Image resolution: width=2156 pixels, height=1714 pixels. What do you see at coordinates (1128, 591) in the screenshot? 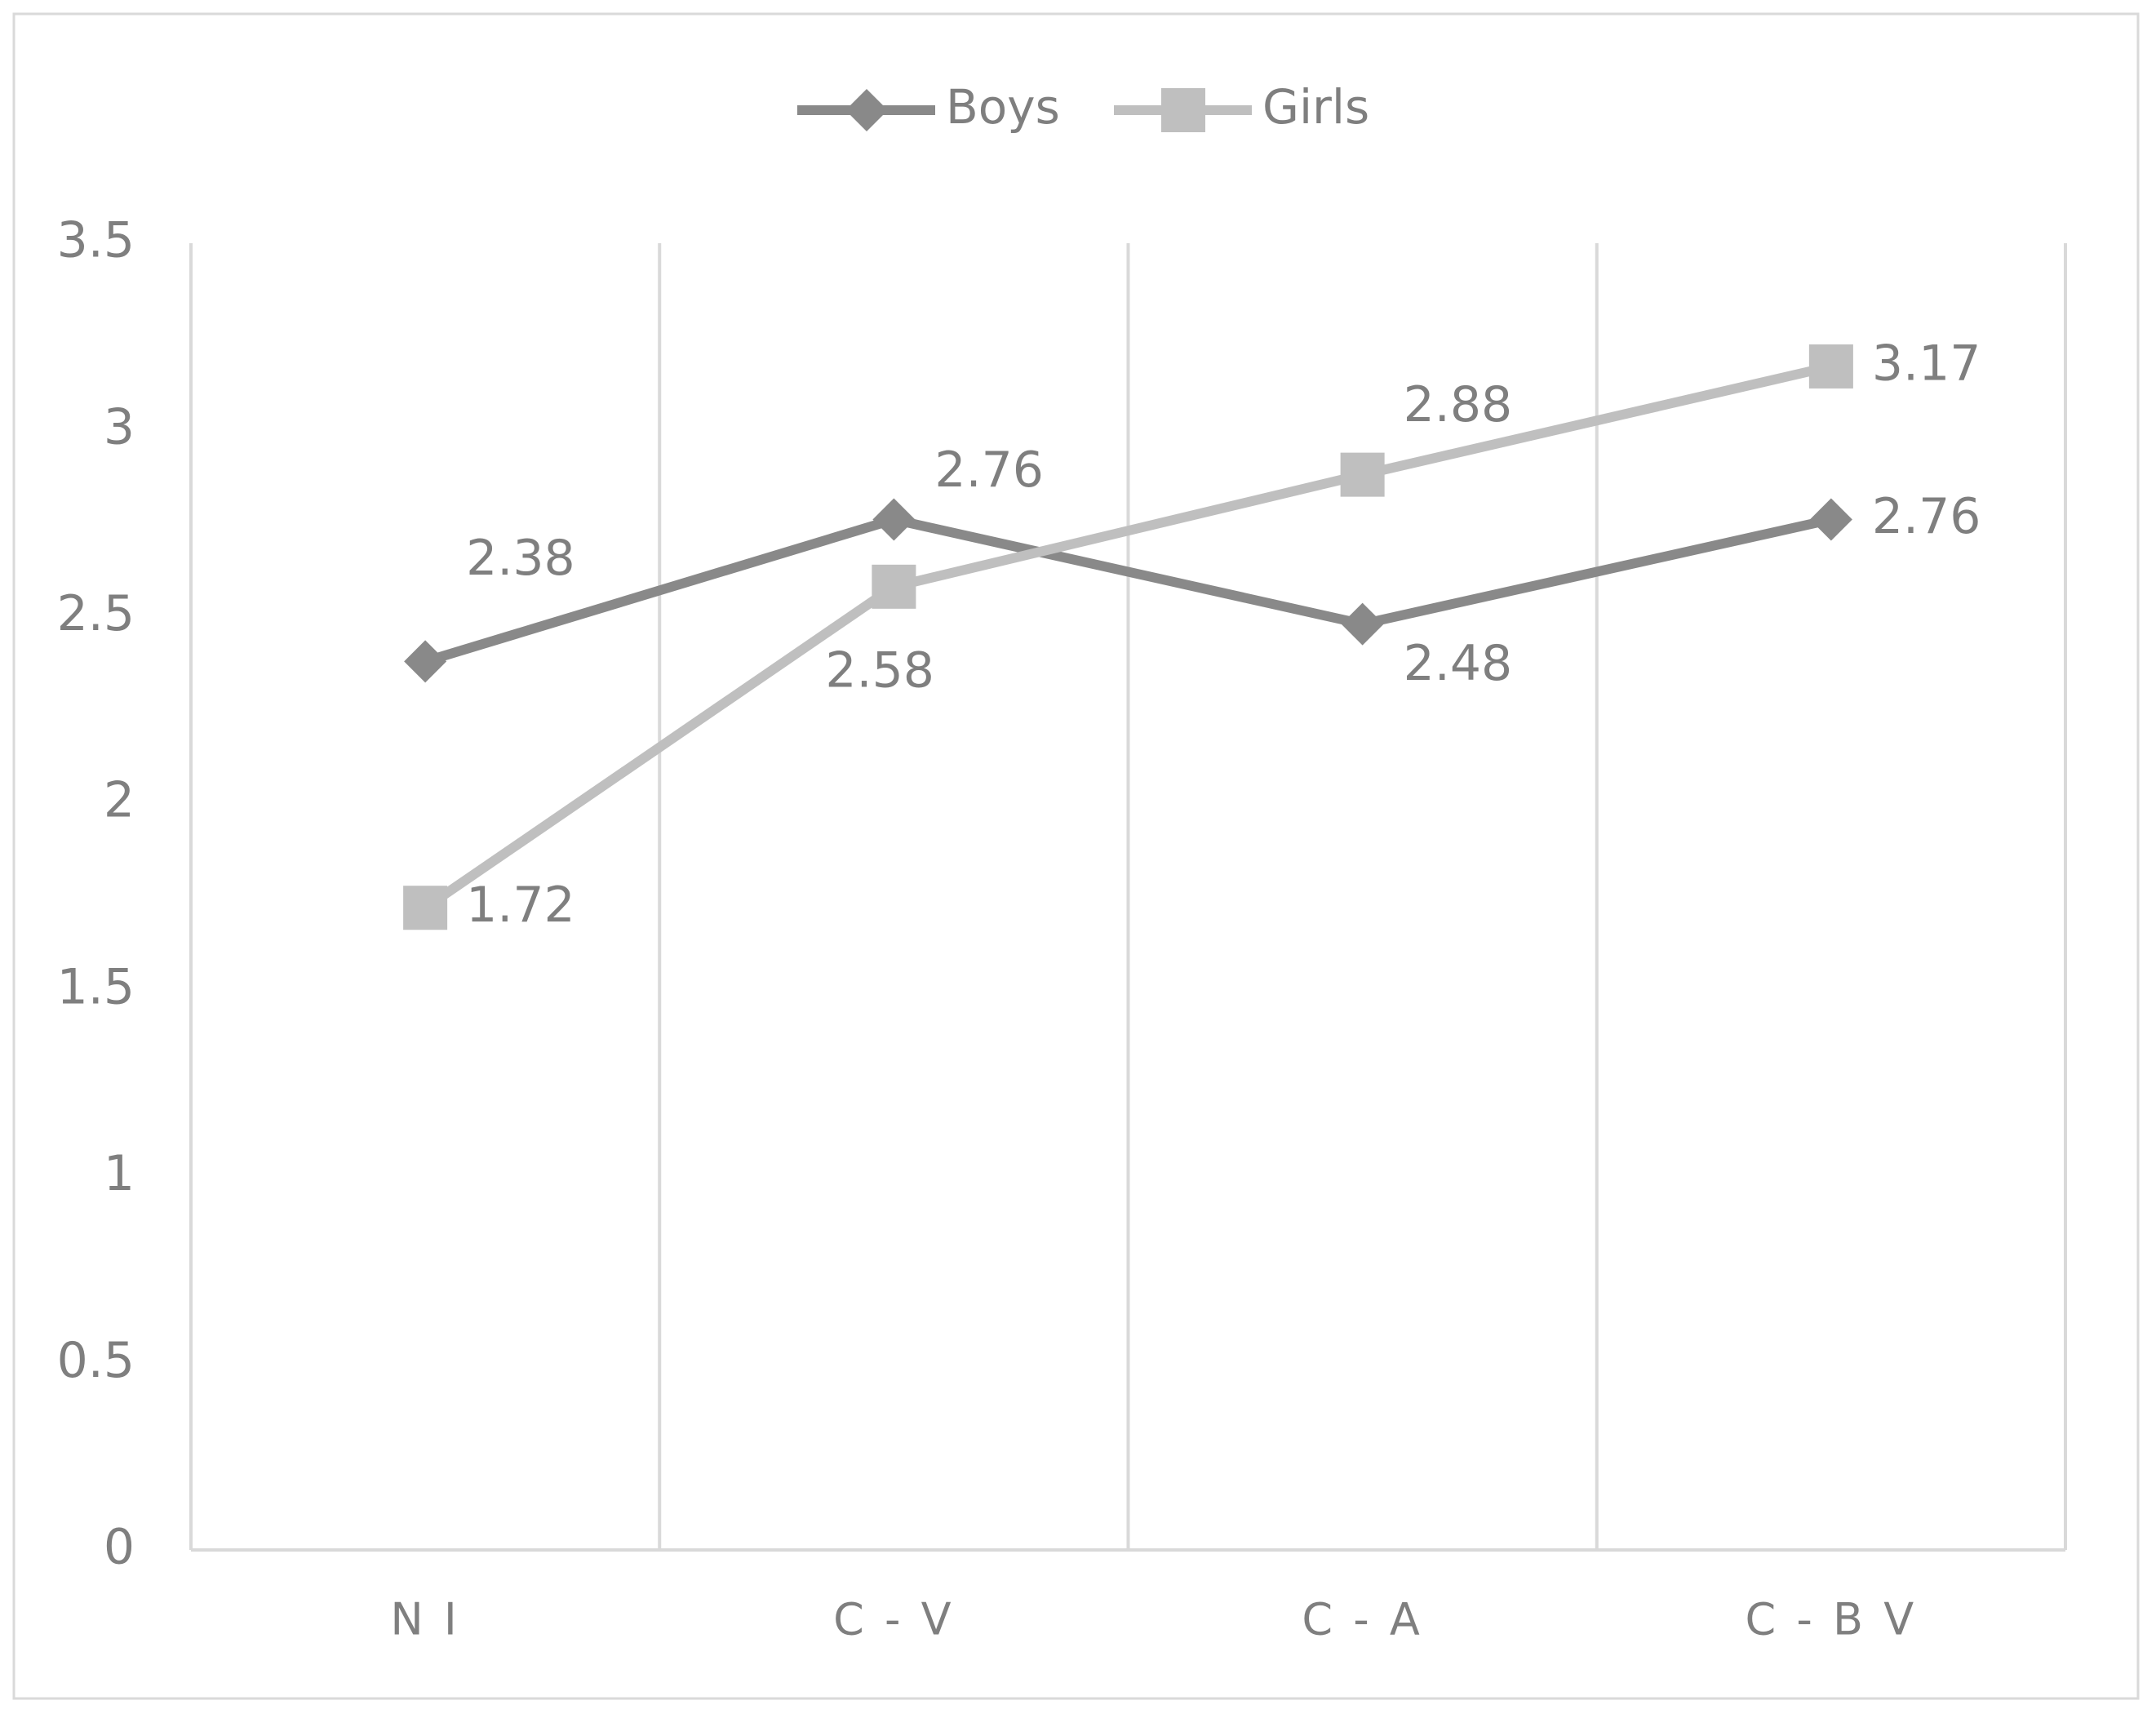
I see `series-line` at bounding box center [1128, 591].